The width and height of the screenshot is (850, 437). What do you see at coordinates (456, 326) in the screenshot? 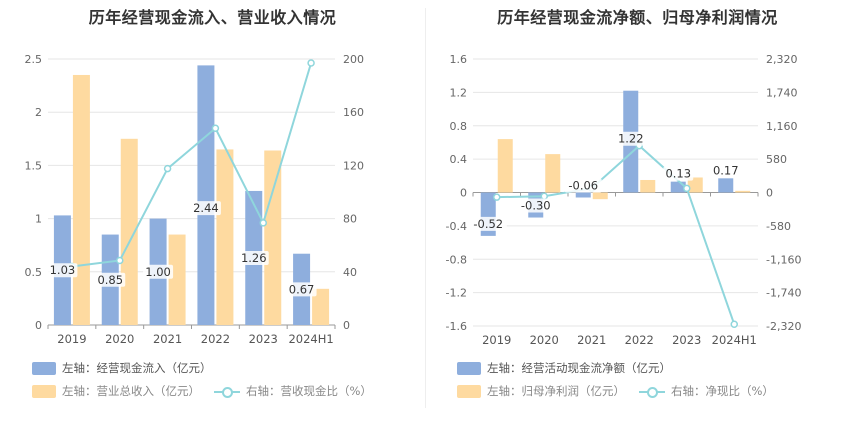
I see `y-left-tick-label: -1.6` at bounding box center [456, 326].